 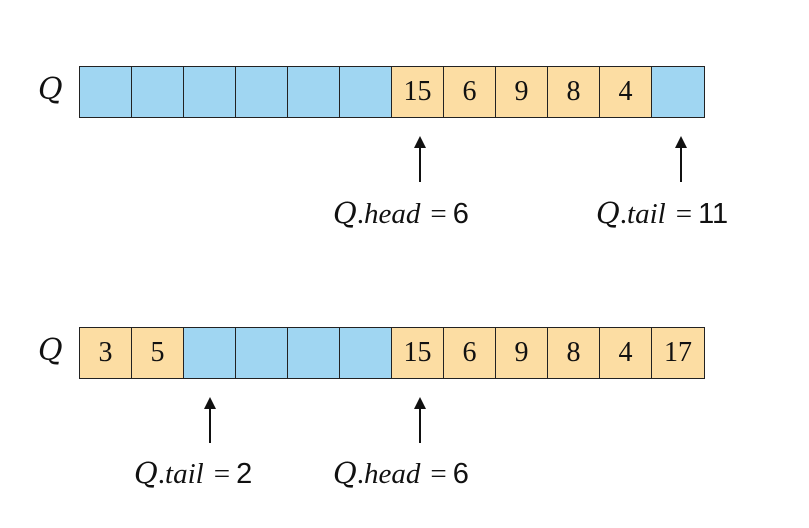 I want to click on head-pointer-label-bottom: Q.head = 6, so click(x=401, y=473).